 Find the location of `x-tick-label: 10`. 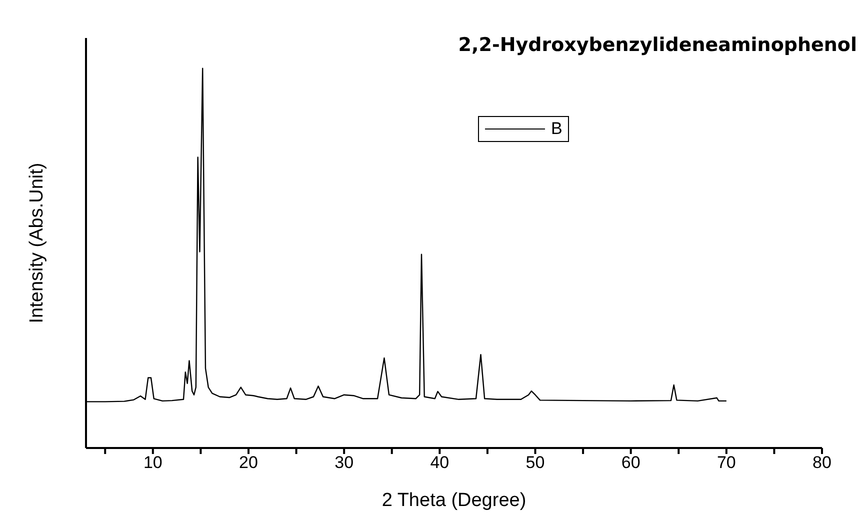

x-tick-label: 10 is located at coordinates (152, 462).